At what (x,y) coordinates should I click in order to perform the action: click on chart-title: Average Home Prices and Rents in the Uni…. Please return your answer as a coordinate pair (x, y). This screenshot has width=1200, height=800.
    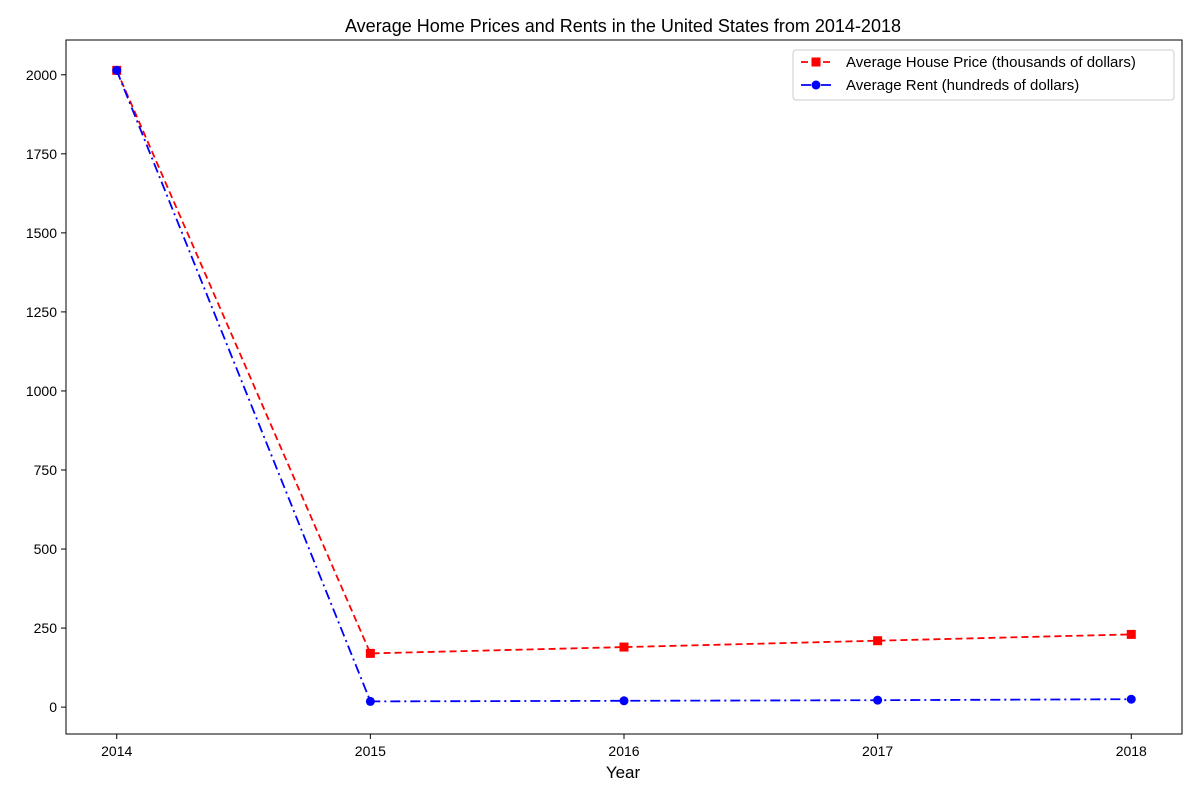
    Looking at the image, I should click on (623, 26).